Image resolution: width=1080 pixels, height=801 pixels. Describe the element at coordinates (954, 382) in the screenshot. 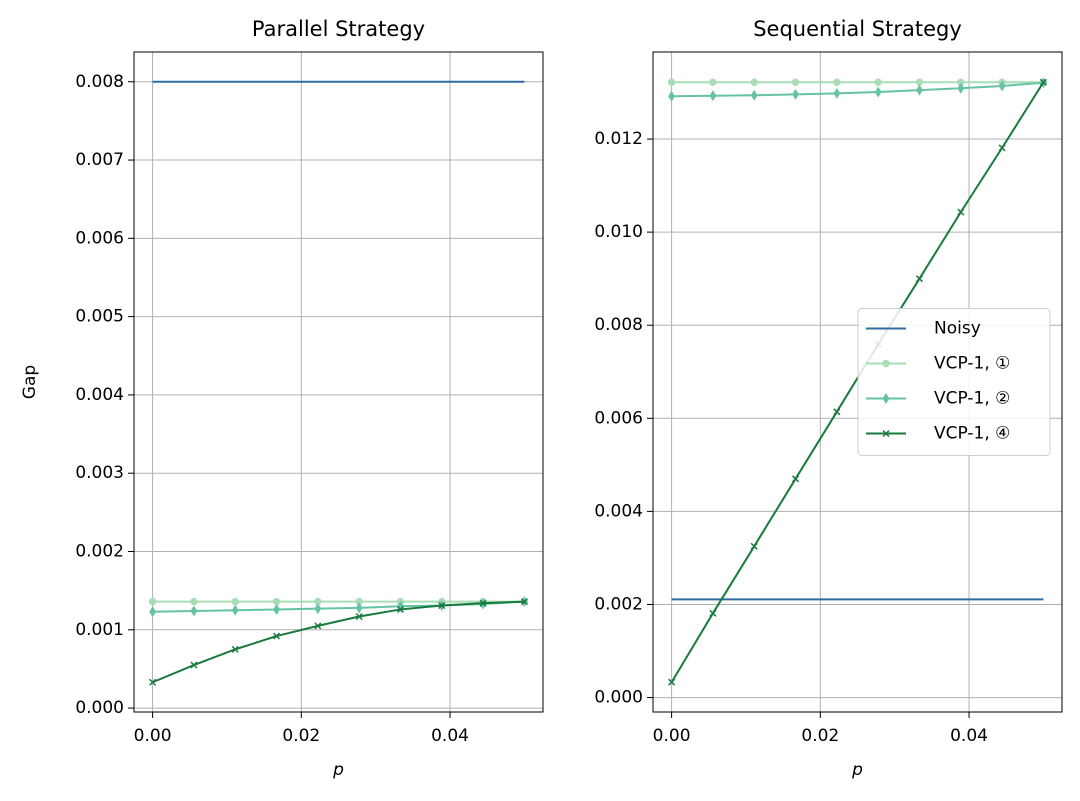

I see `legend-box` at that location.